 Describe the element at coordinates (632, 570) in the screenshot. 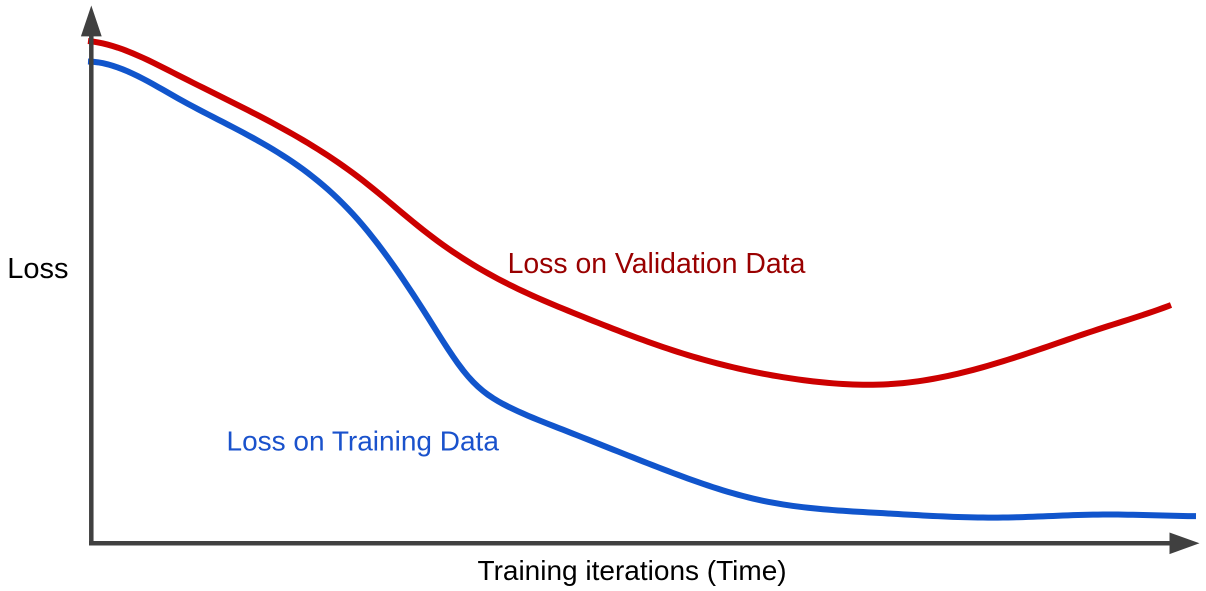

I see `svg-text: Training iterations (Time)` at that location.